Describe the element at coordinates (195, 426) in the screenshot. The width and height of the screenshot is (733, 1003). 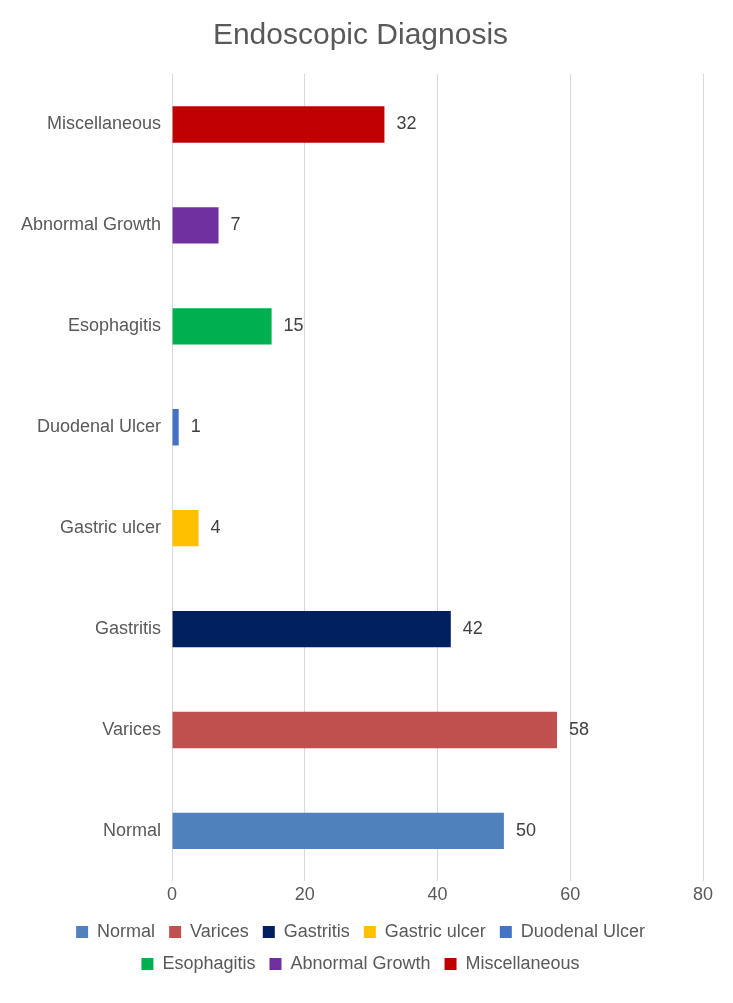
I see `data-label: 1` at that location.